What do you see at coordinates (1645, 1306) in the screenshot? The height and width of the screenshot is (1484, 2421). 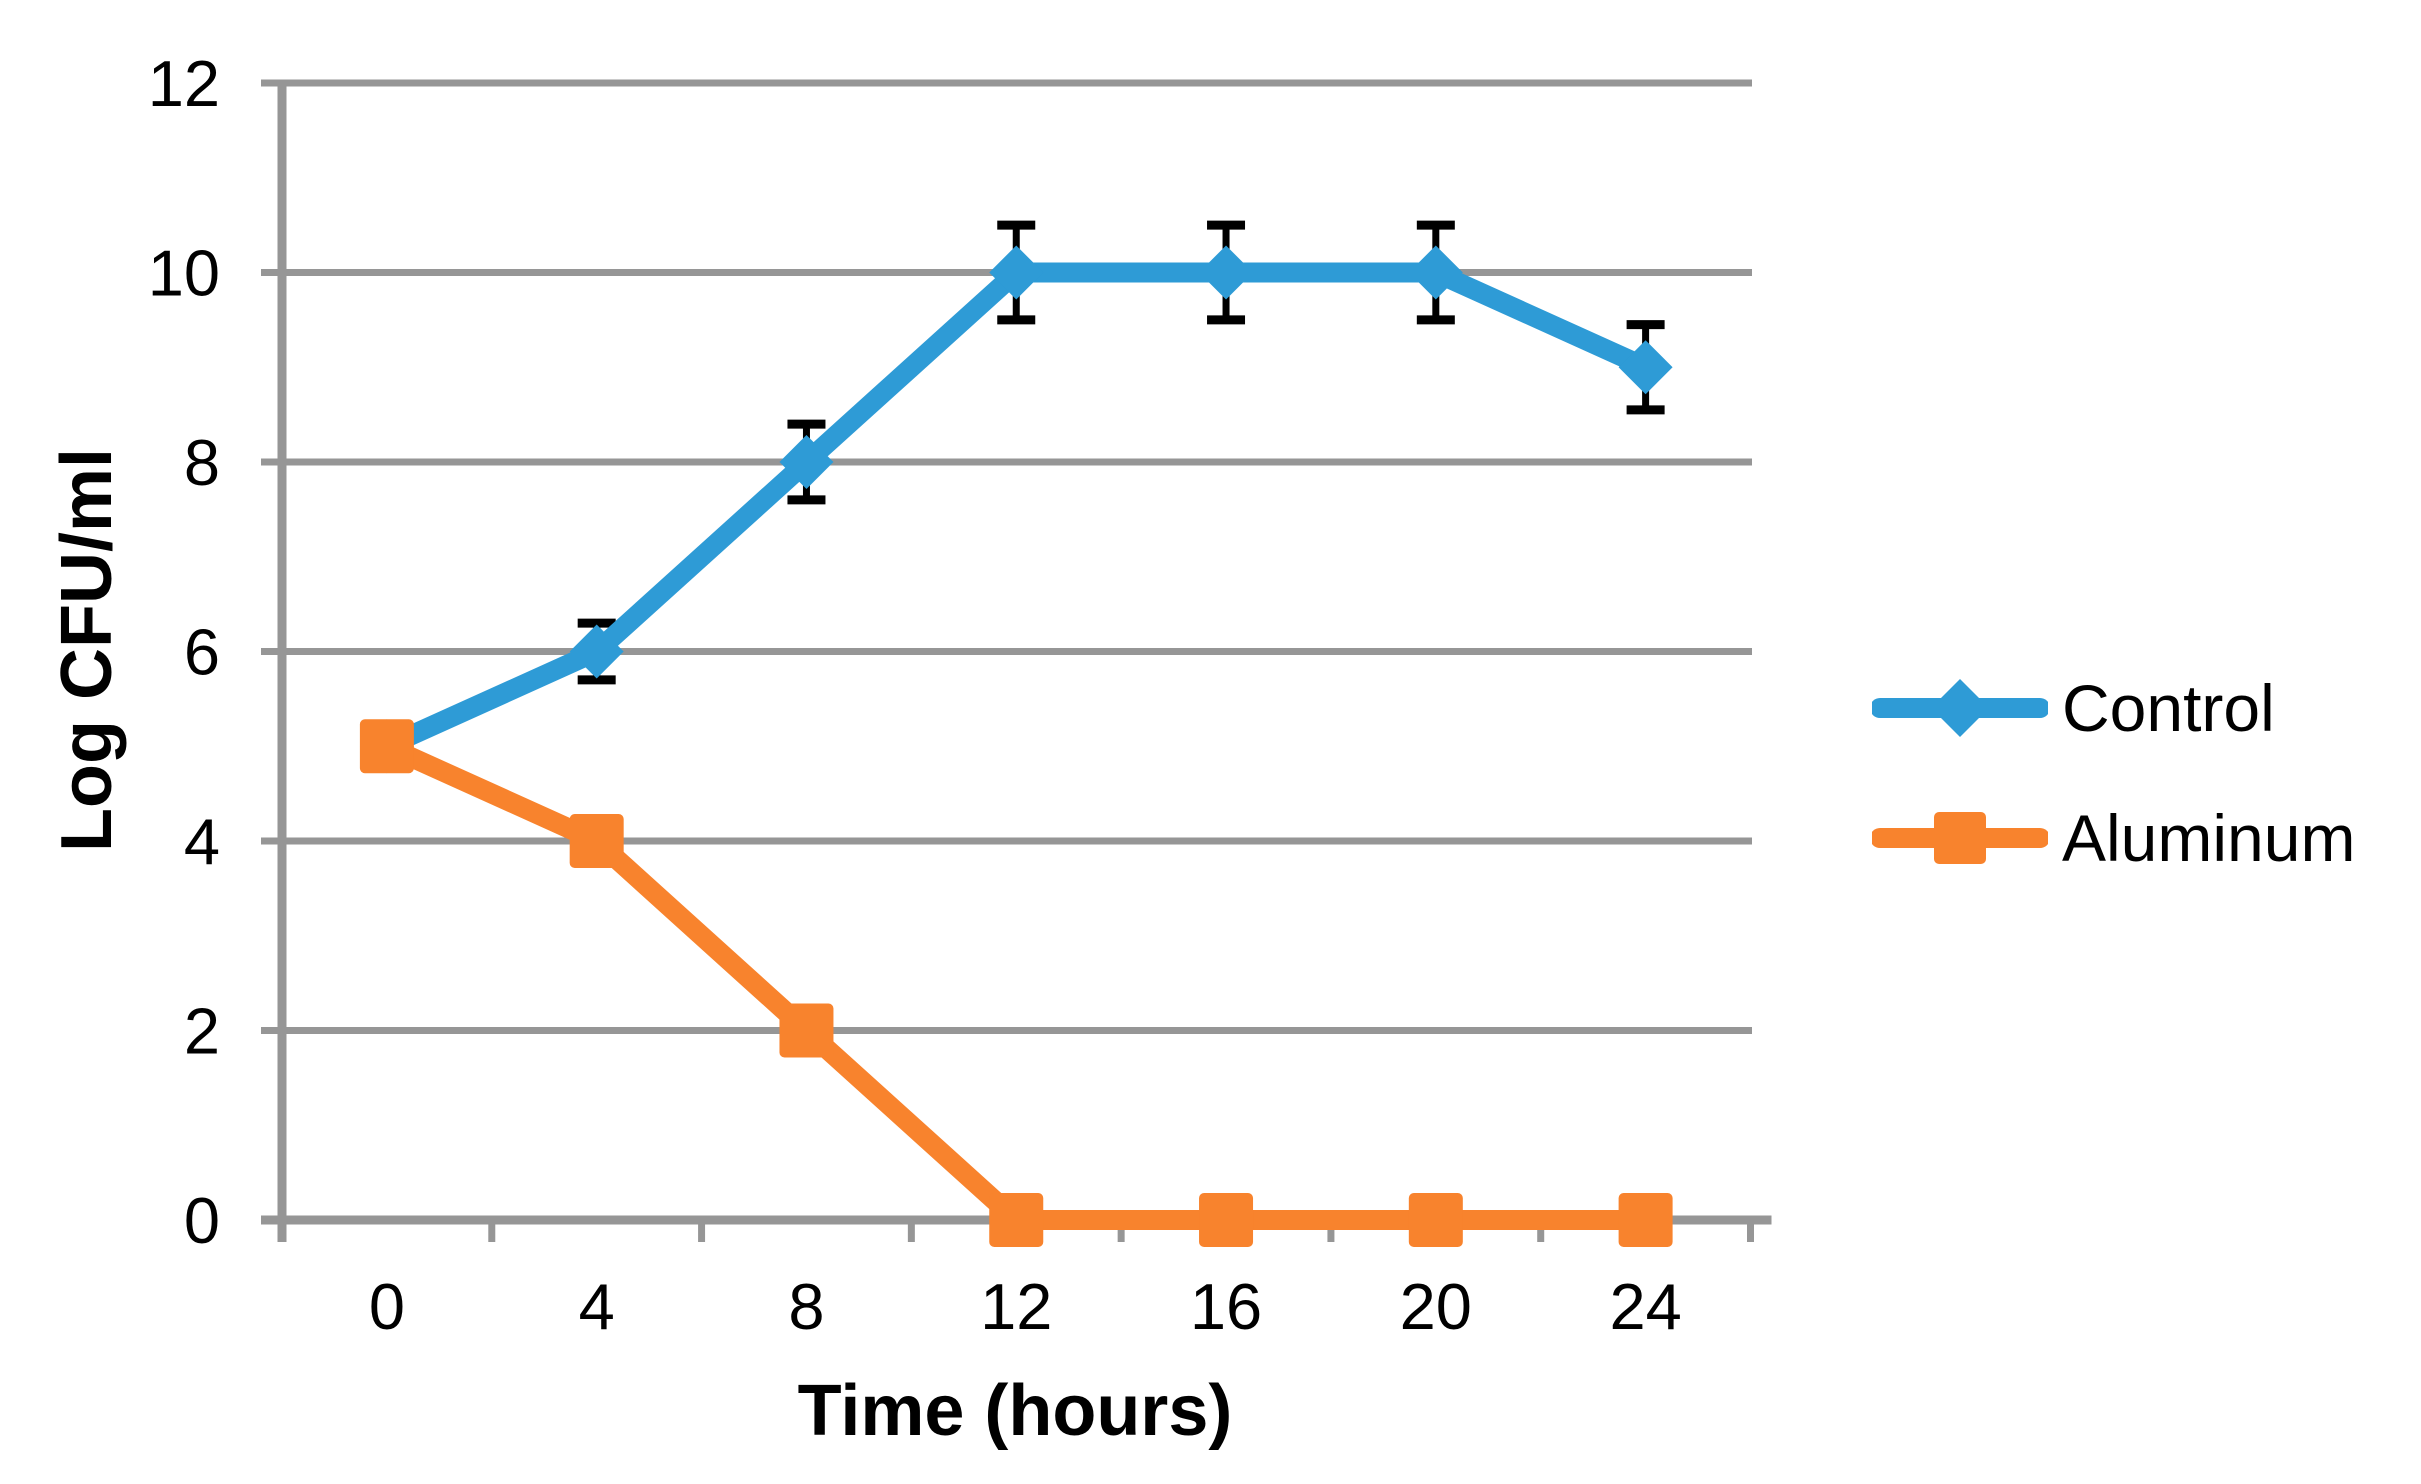 I see `x-tick-label: 24` at bounding box center [1645, 1306].